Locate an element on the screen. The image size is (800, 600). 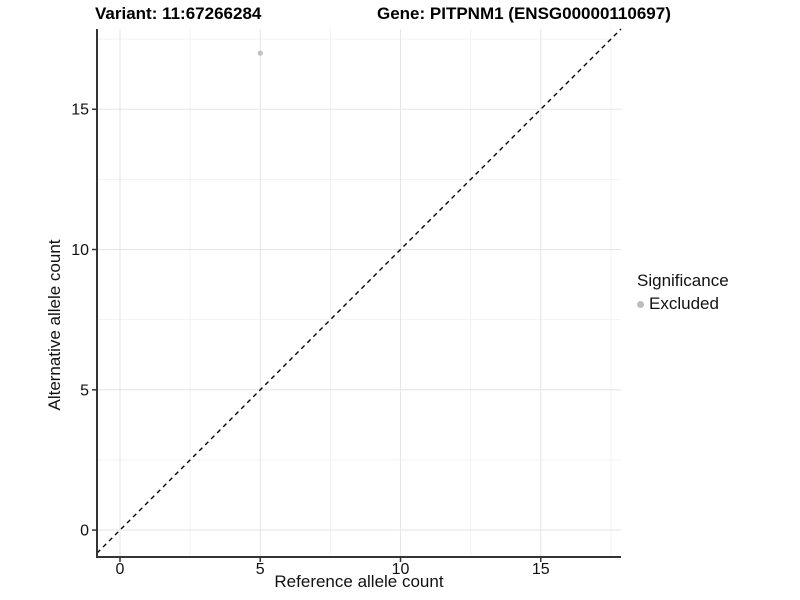
y-tick-label: 0 is located at coordinates (84, 531).